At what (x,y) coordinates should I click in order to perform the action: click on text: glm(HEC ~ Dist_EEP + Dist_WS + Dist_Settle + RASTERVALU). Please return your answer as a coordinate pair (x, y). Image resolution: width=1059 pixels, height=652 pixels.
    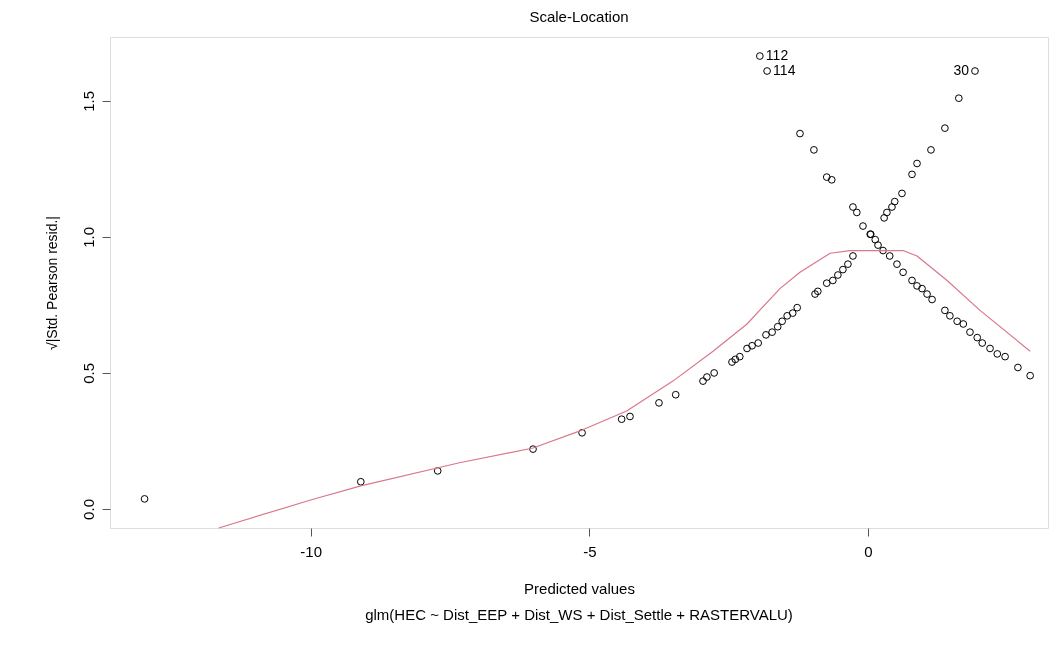
    Looking at the image, I should click on (579, 614).